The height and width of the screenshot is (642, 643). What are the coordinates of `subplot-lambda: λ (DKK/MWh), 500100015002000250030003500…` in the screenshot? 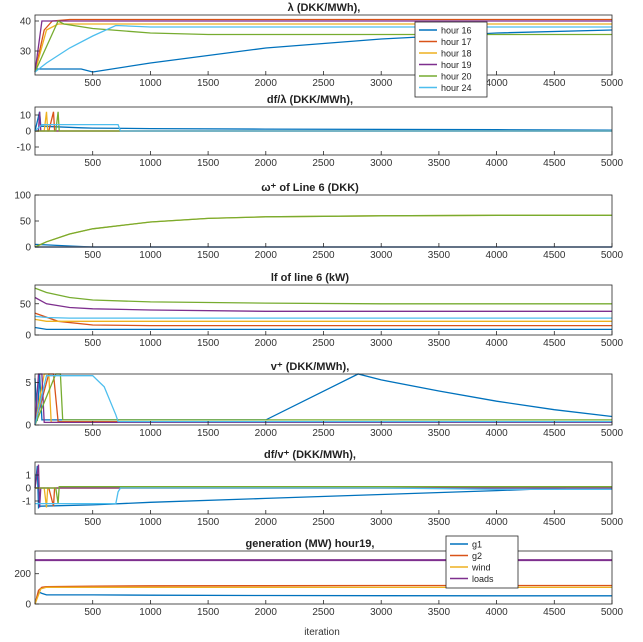 It's located at (322, 50).